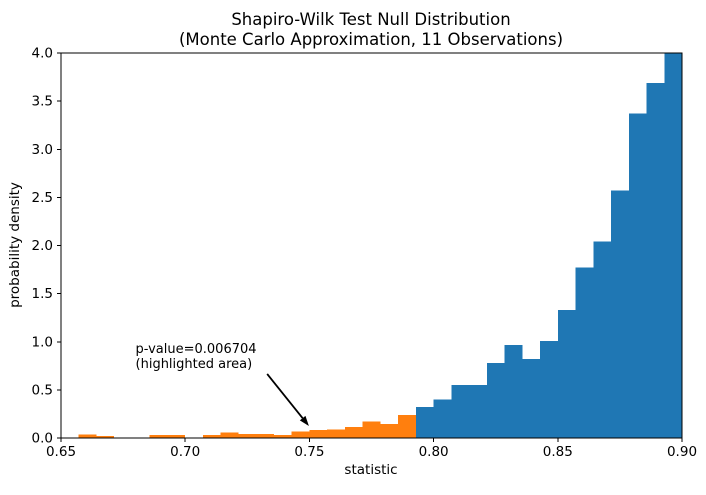 This screenshot has width=706, height=495. I want to click on x-tick-label: 0.65, so click(61, 452).